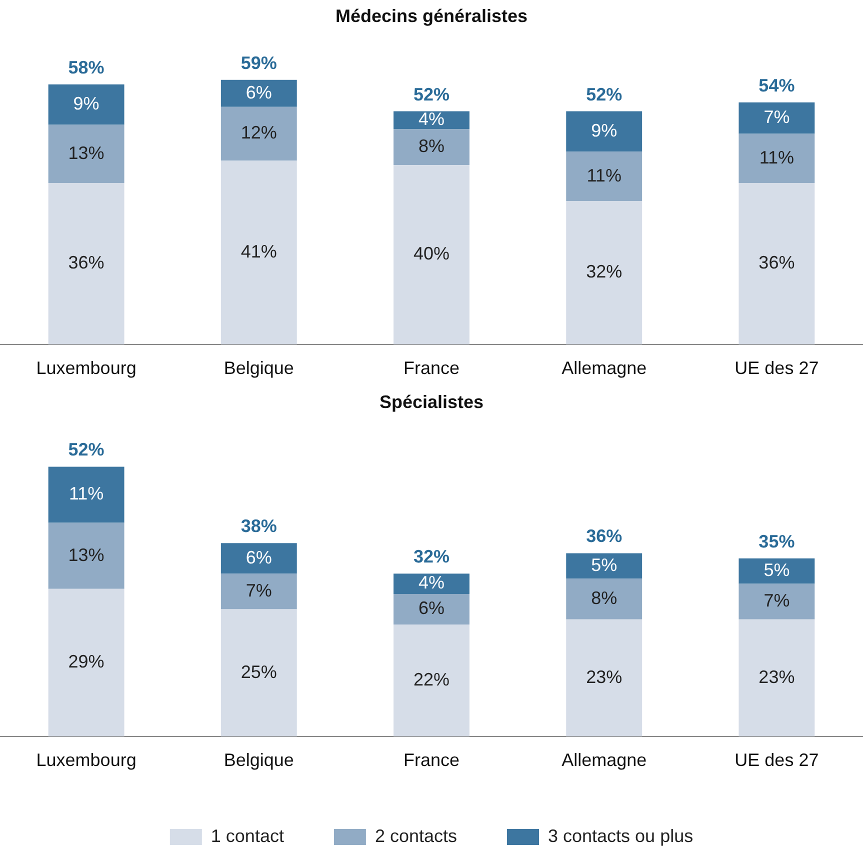  What do you see at coordinates (776, 541) in the screenshot?
I see `total-label: 35%` at bounding box center [776, 541].